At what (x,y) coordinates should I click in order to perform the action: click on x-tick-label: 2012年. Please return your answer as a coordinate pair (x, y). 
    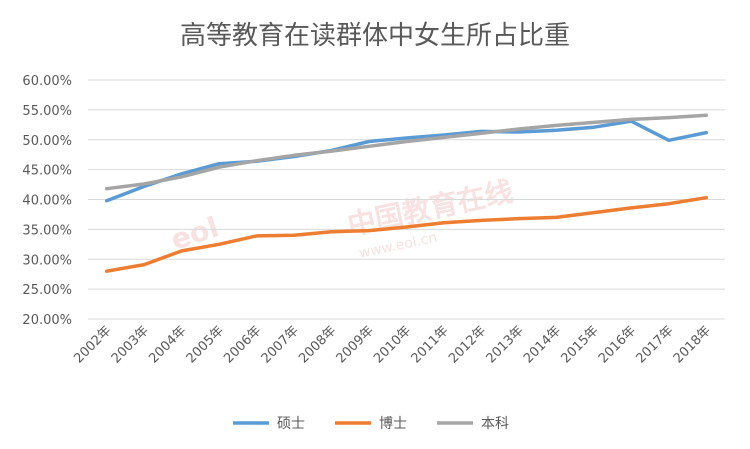
    Looking at the image, I should click on (467, 344).